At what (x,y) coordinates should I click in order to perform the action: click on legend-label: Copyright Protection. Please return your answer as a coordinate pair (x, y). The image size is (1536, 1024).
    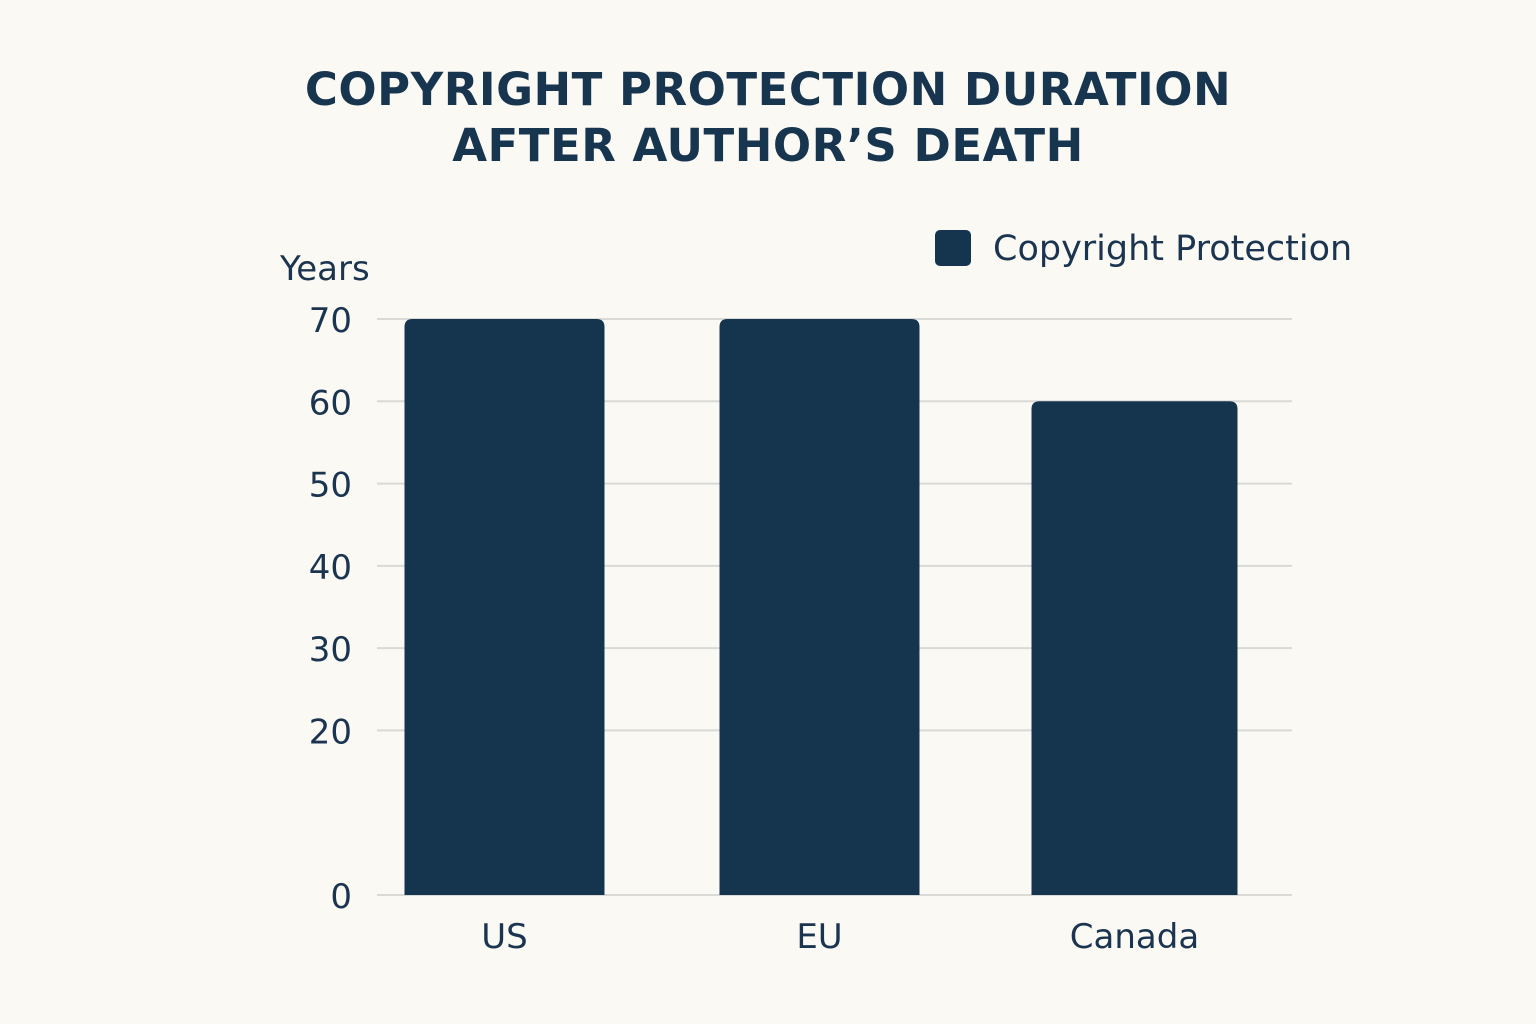
    Looking at the image, I should click on (1172, 249).